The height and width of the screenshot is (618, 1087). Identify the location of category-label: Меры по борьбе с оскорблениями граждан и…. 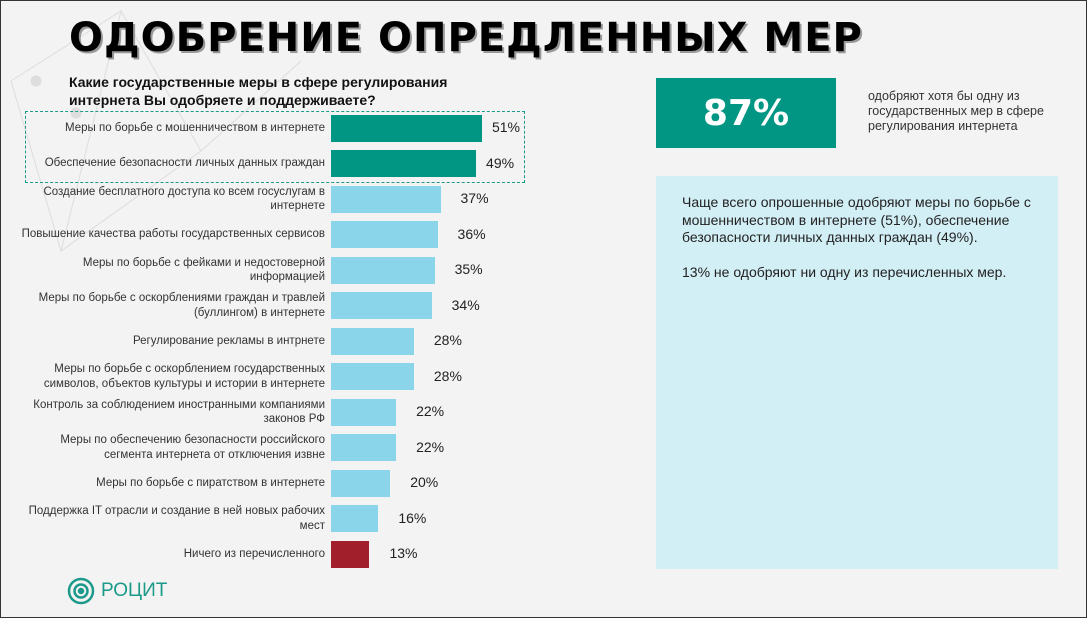
(181, 305).